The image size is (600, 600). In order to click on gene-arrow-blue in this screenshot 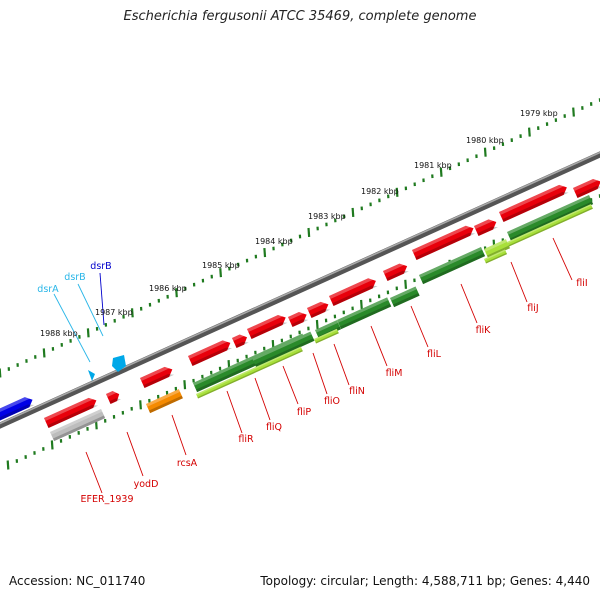, I will do `click(17, 410)`.